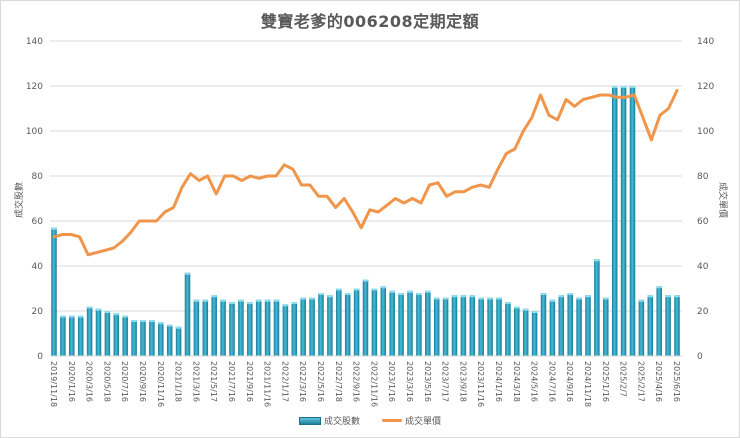 This screenshot has height=438, width=740. I want to click on x-tick-label: 2023/3/16, so click(409, 381).